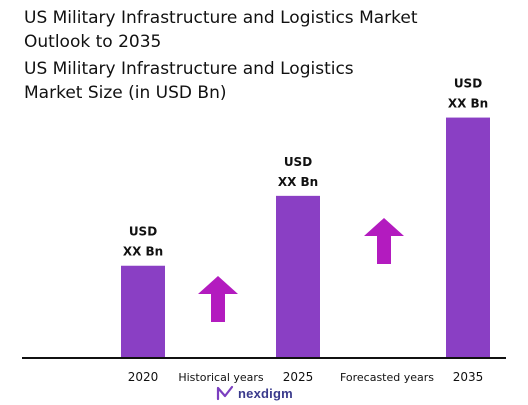 Image resolution: width=528 pixels, height=405 pixels. What do you see at coordinates (143, 311) in the screenshot?
I see `bar-2020` at bounding box center [143, 311].